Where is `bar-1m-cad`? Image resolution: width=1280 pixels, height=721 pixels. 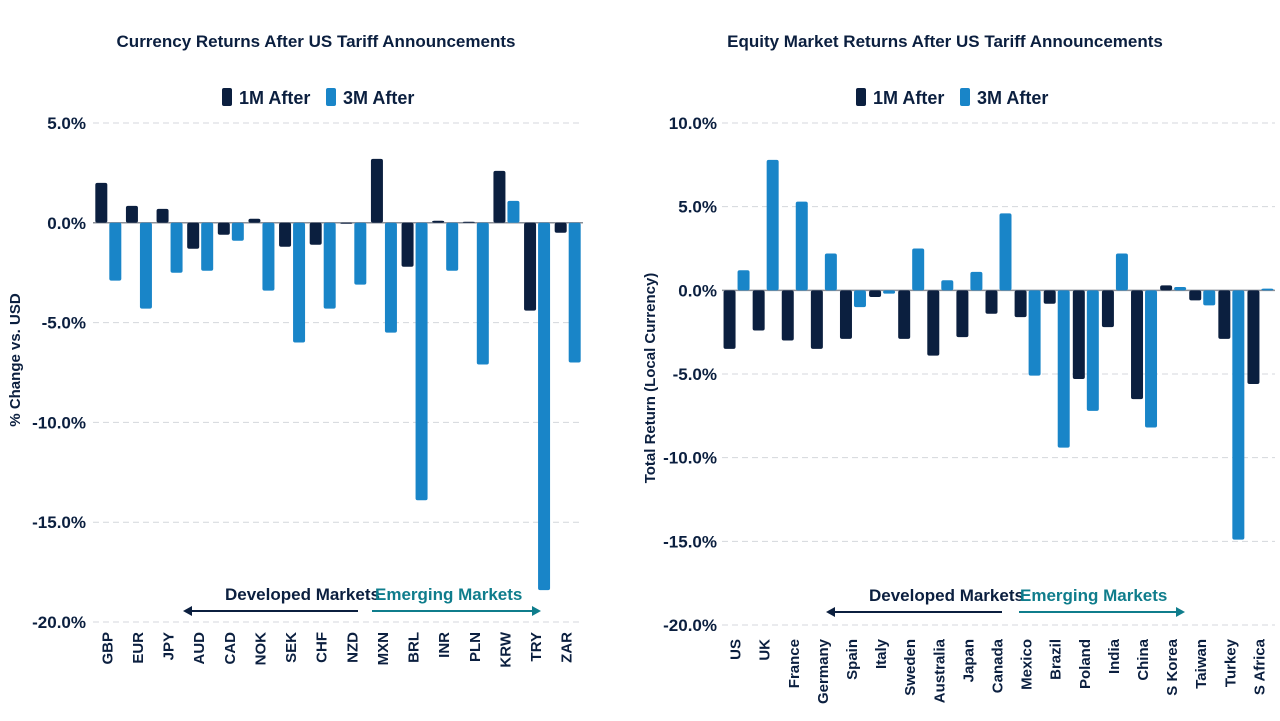
bar-1m-cad is located at coordinates (223, 228).